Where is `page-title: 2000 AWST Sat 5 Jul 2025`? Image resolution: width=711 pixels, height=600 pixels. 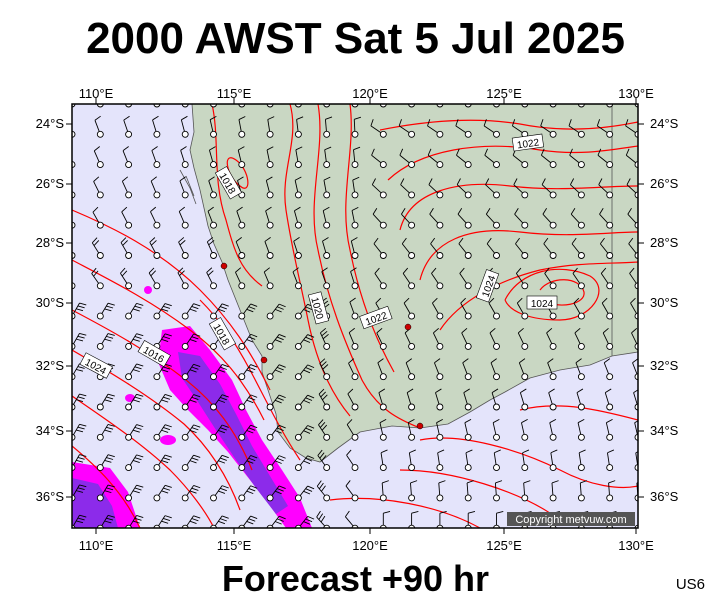
page-title: 2000 AWST Sat 5 Jul 2025 is located at coordinates (355, 38).